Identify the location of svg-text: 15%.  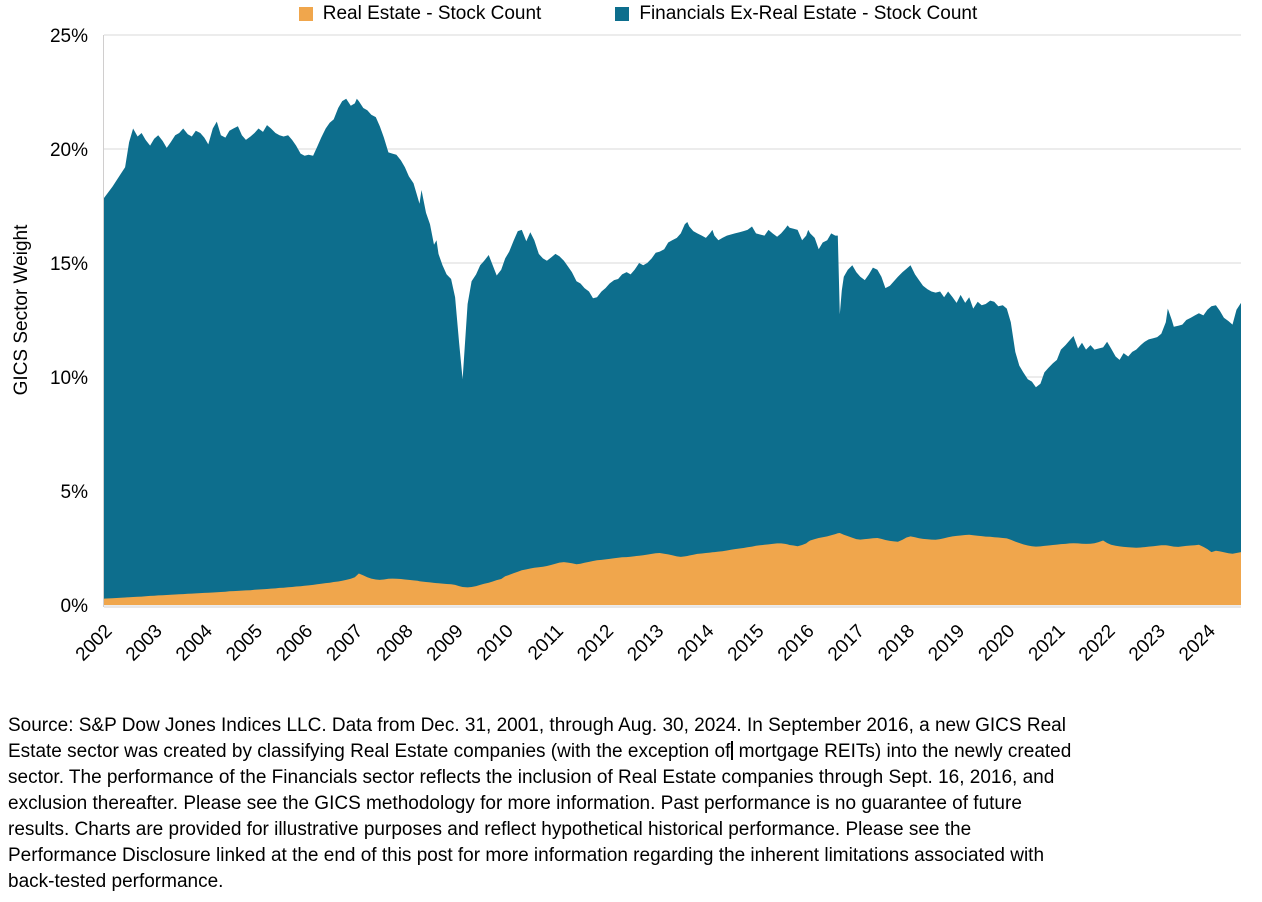
(69, 264).